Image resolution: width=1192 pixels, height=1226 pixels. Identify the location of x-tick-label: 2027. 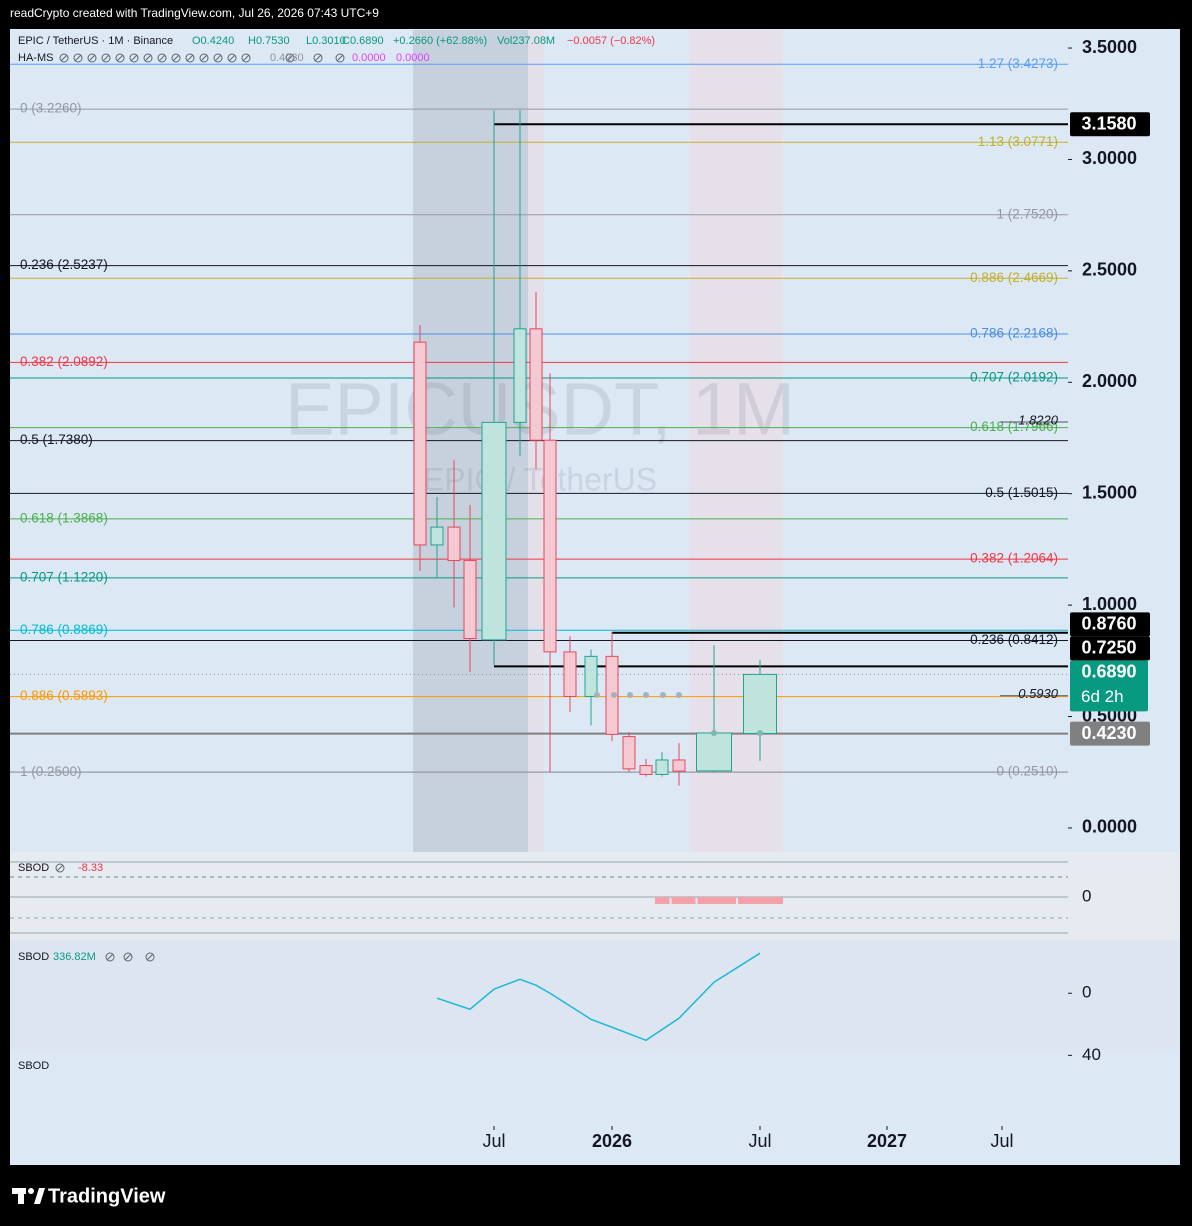
(887, 1141).